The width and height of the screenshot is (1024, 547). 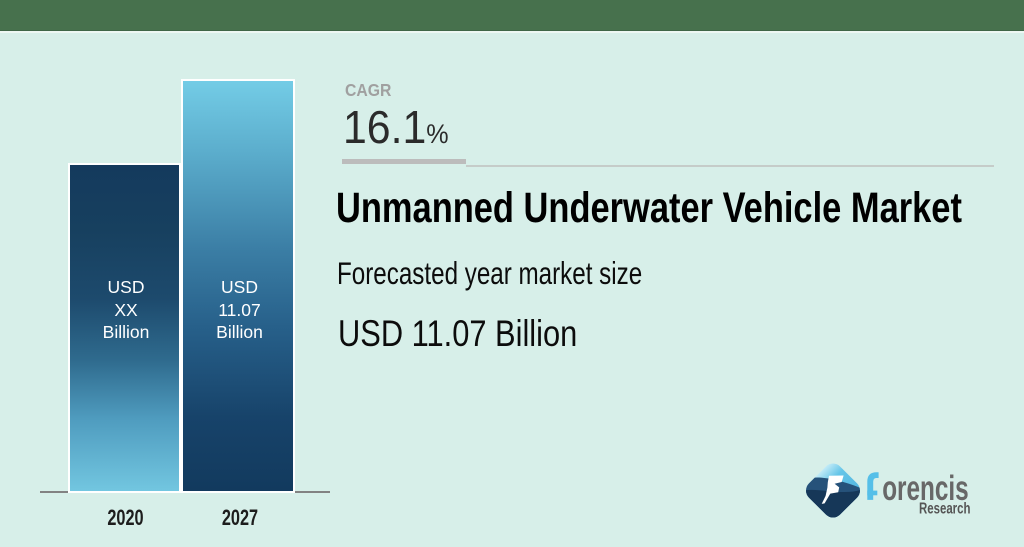 I want to click on svg-text: Research, so click(x=944, y=508).